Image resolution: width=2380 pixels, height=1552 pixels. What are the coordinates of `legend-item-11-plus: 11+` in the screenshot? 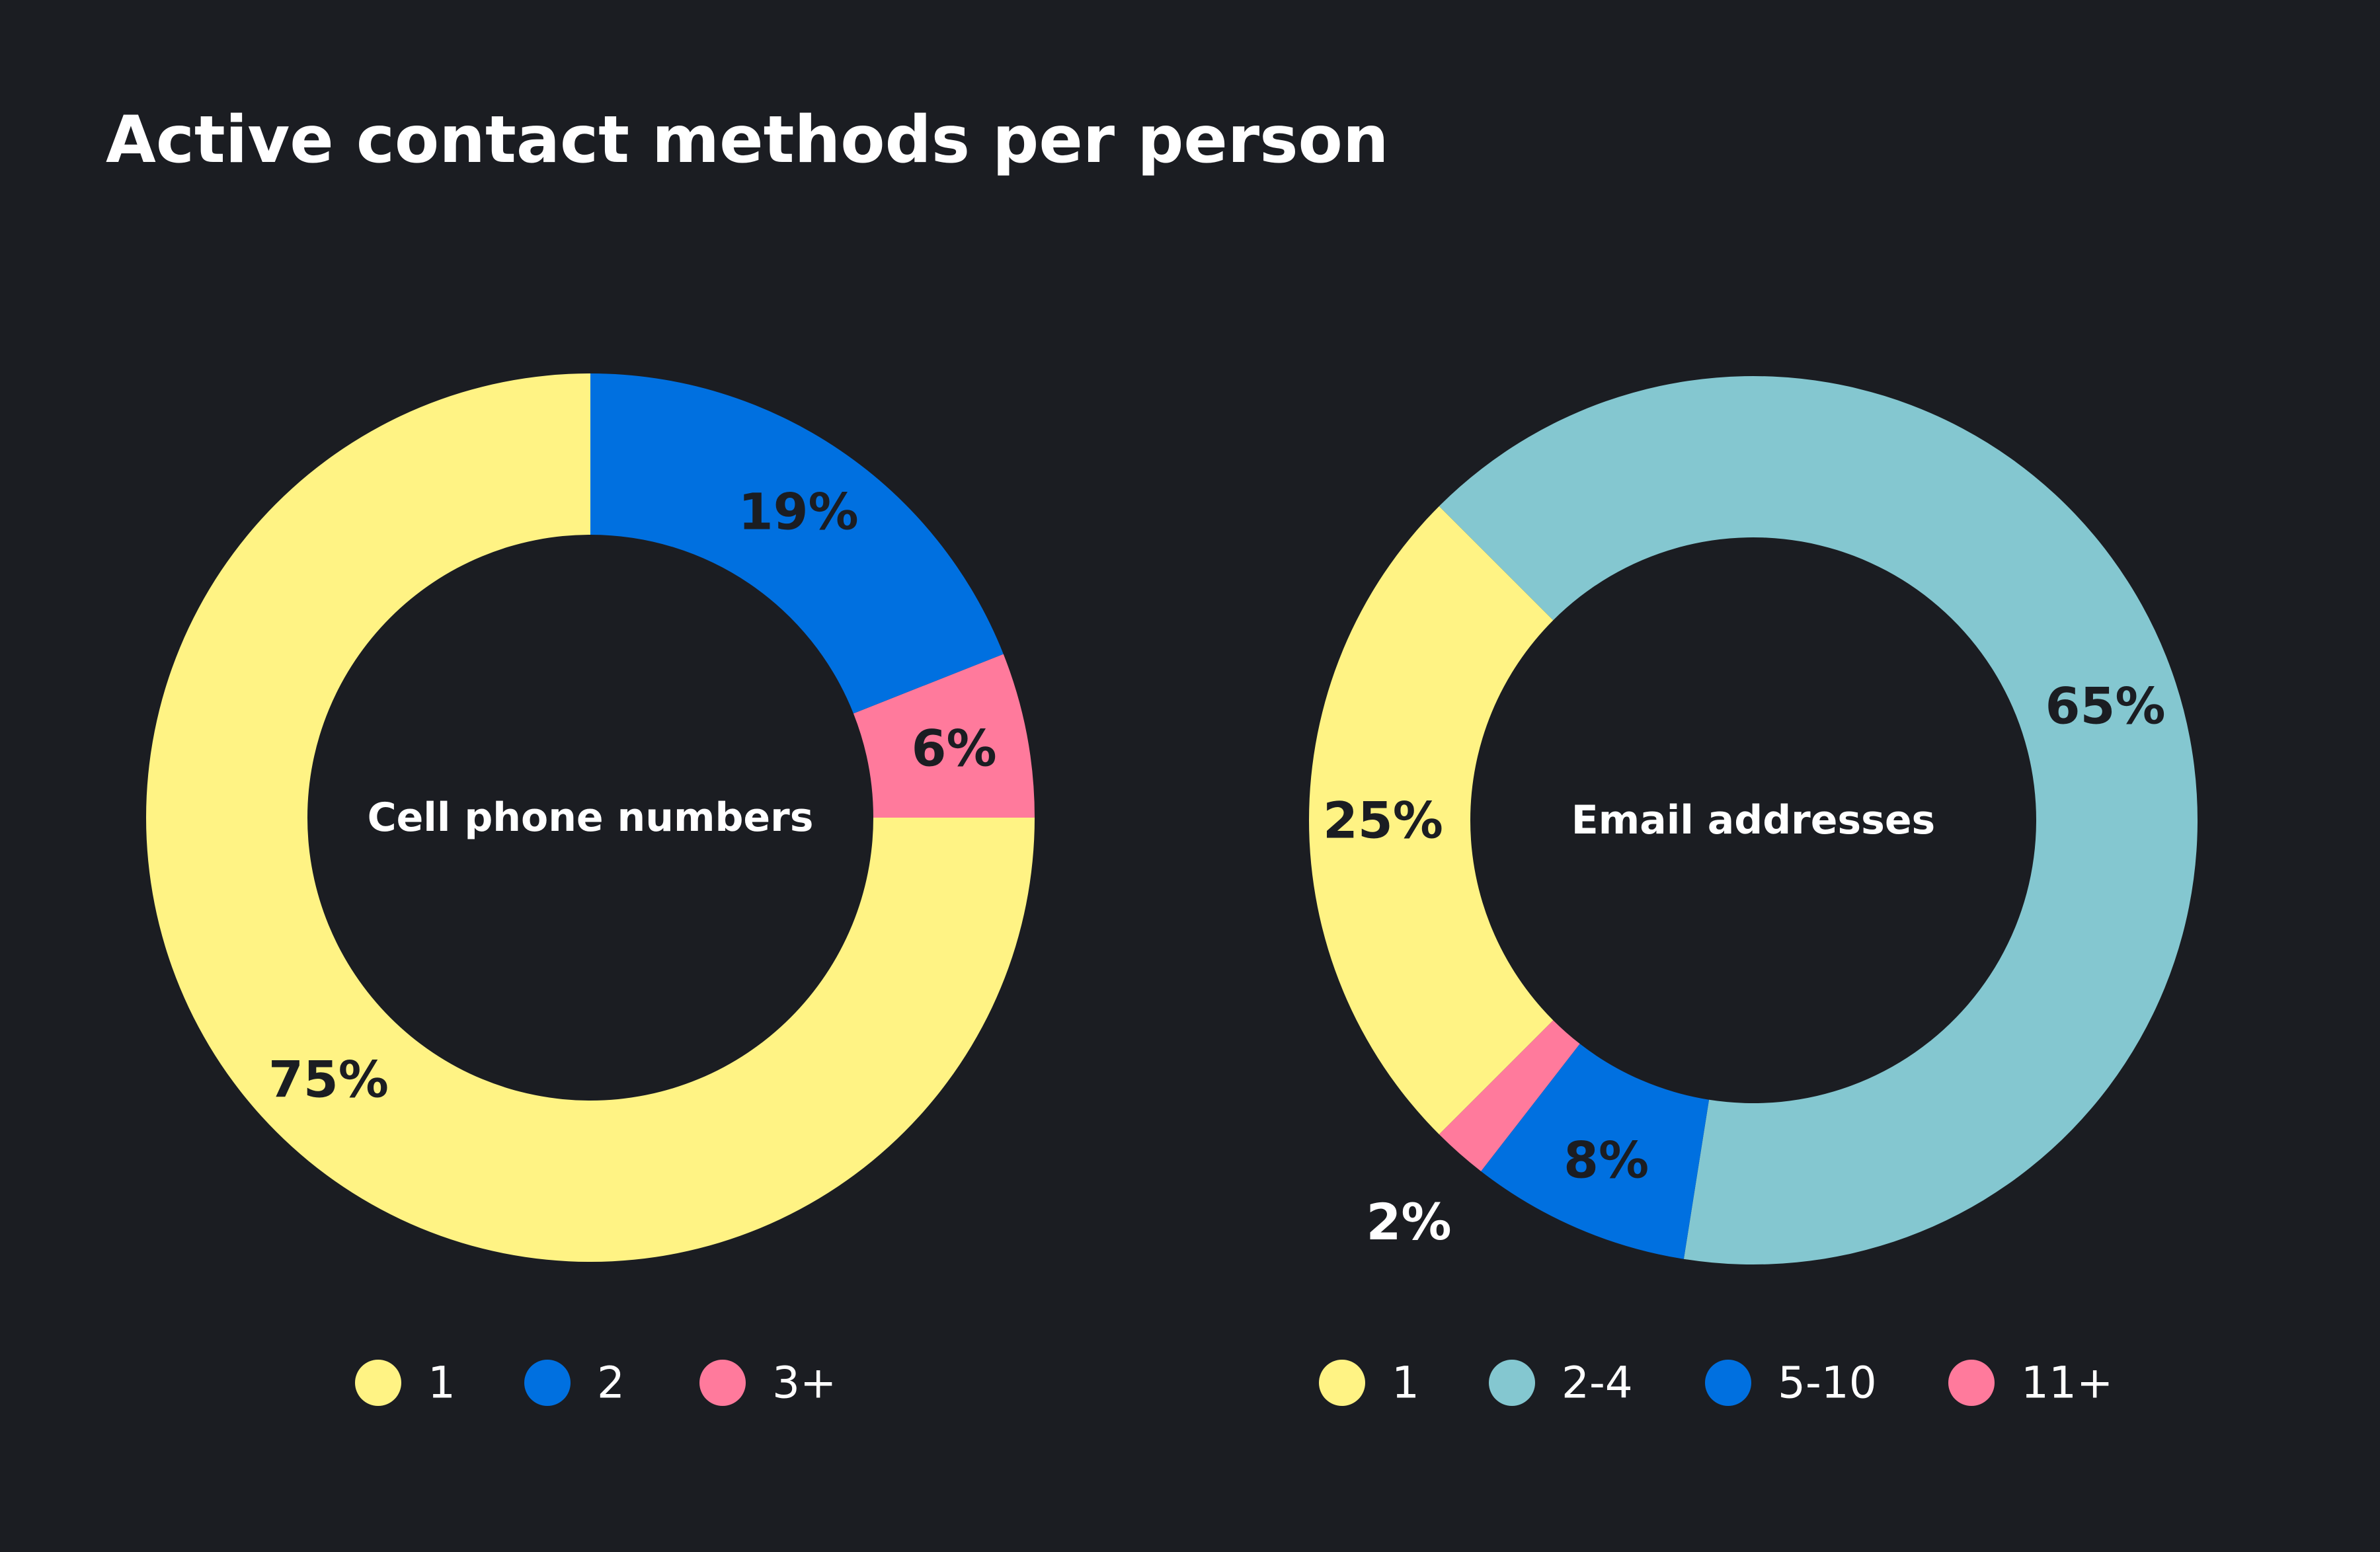 It's located at (2030, 1383).